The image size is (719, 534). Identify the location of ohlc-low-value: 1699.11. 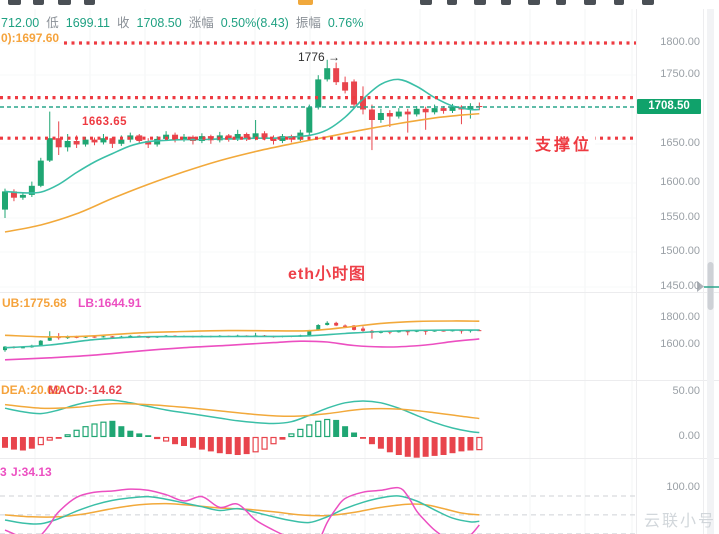
(88, 23).